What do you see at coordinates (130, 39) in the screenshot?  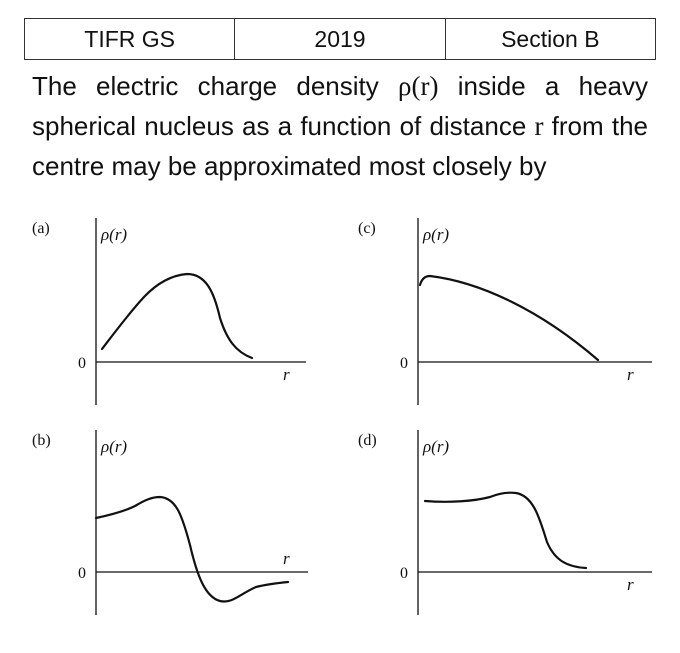 I see `header-source: TIFR GS` at bounding box center [130, 39].